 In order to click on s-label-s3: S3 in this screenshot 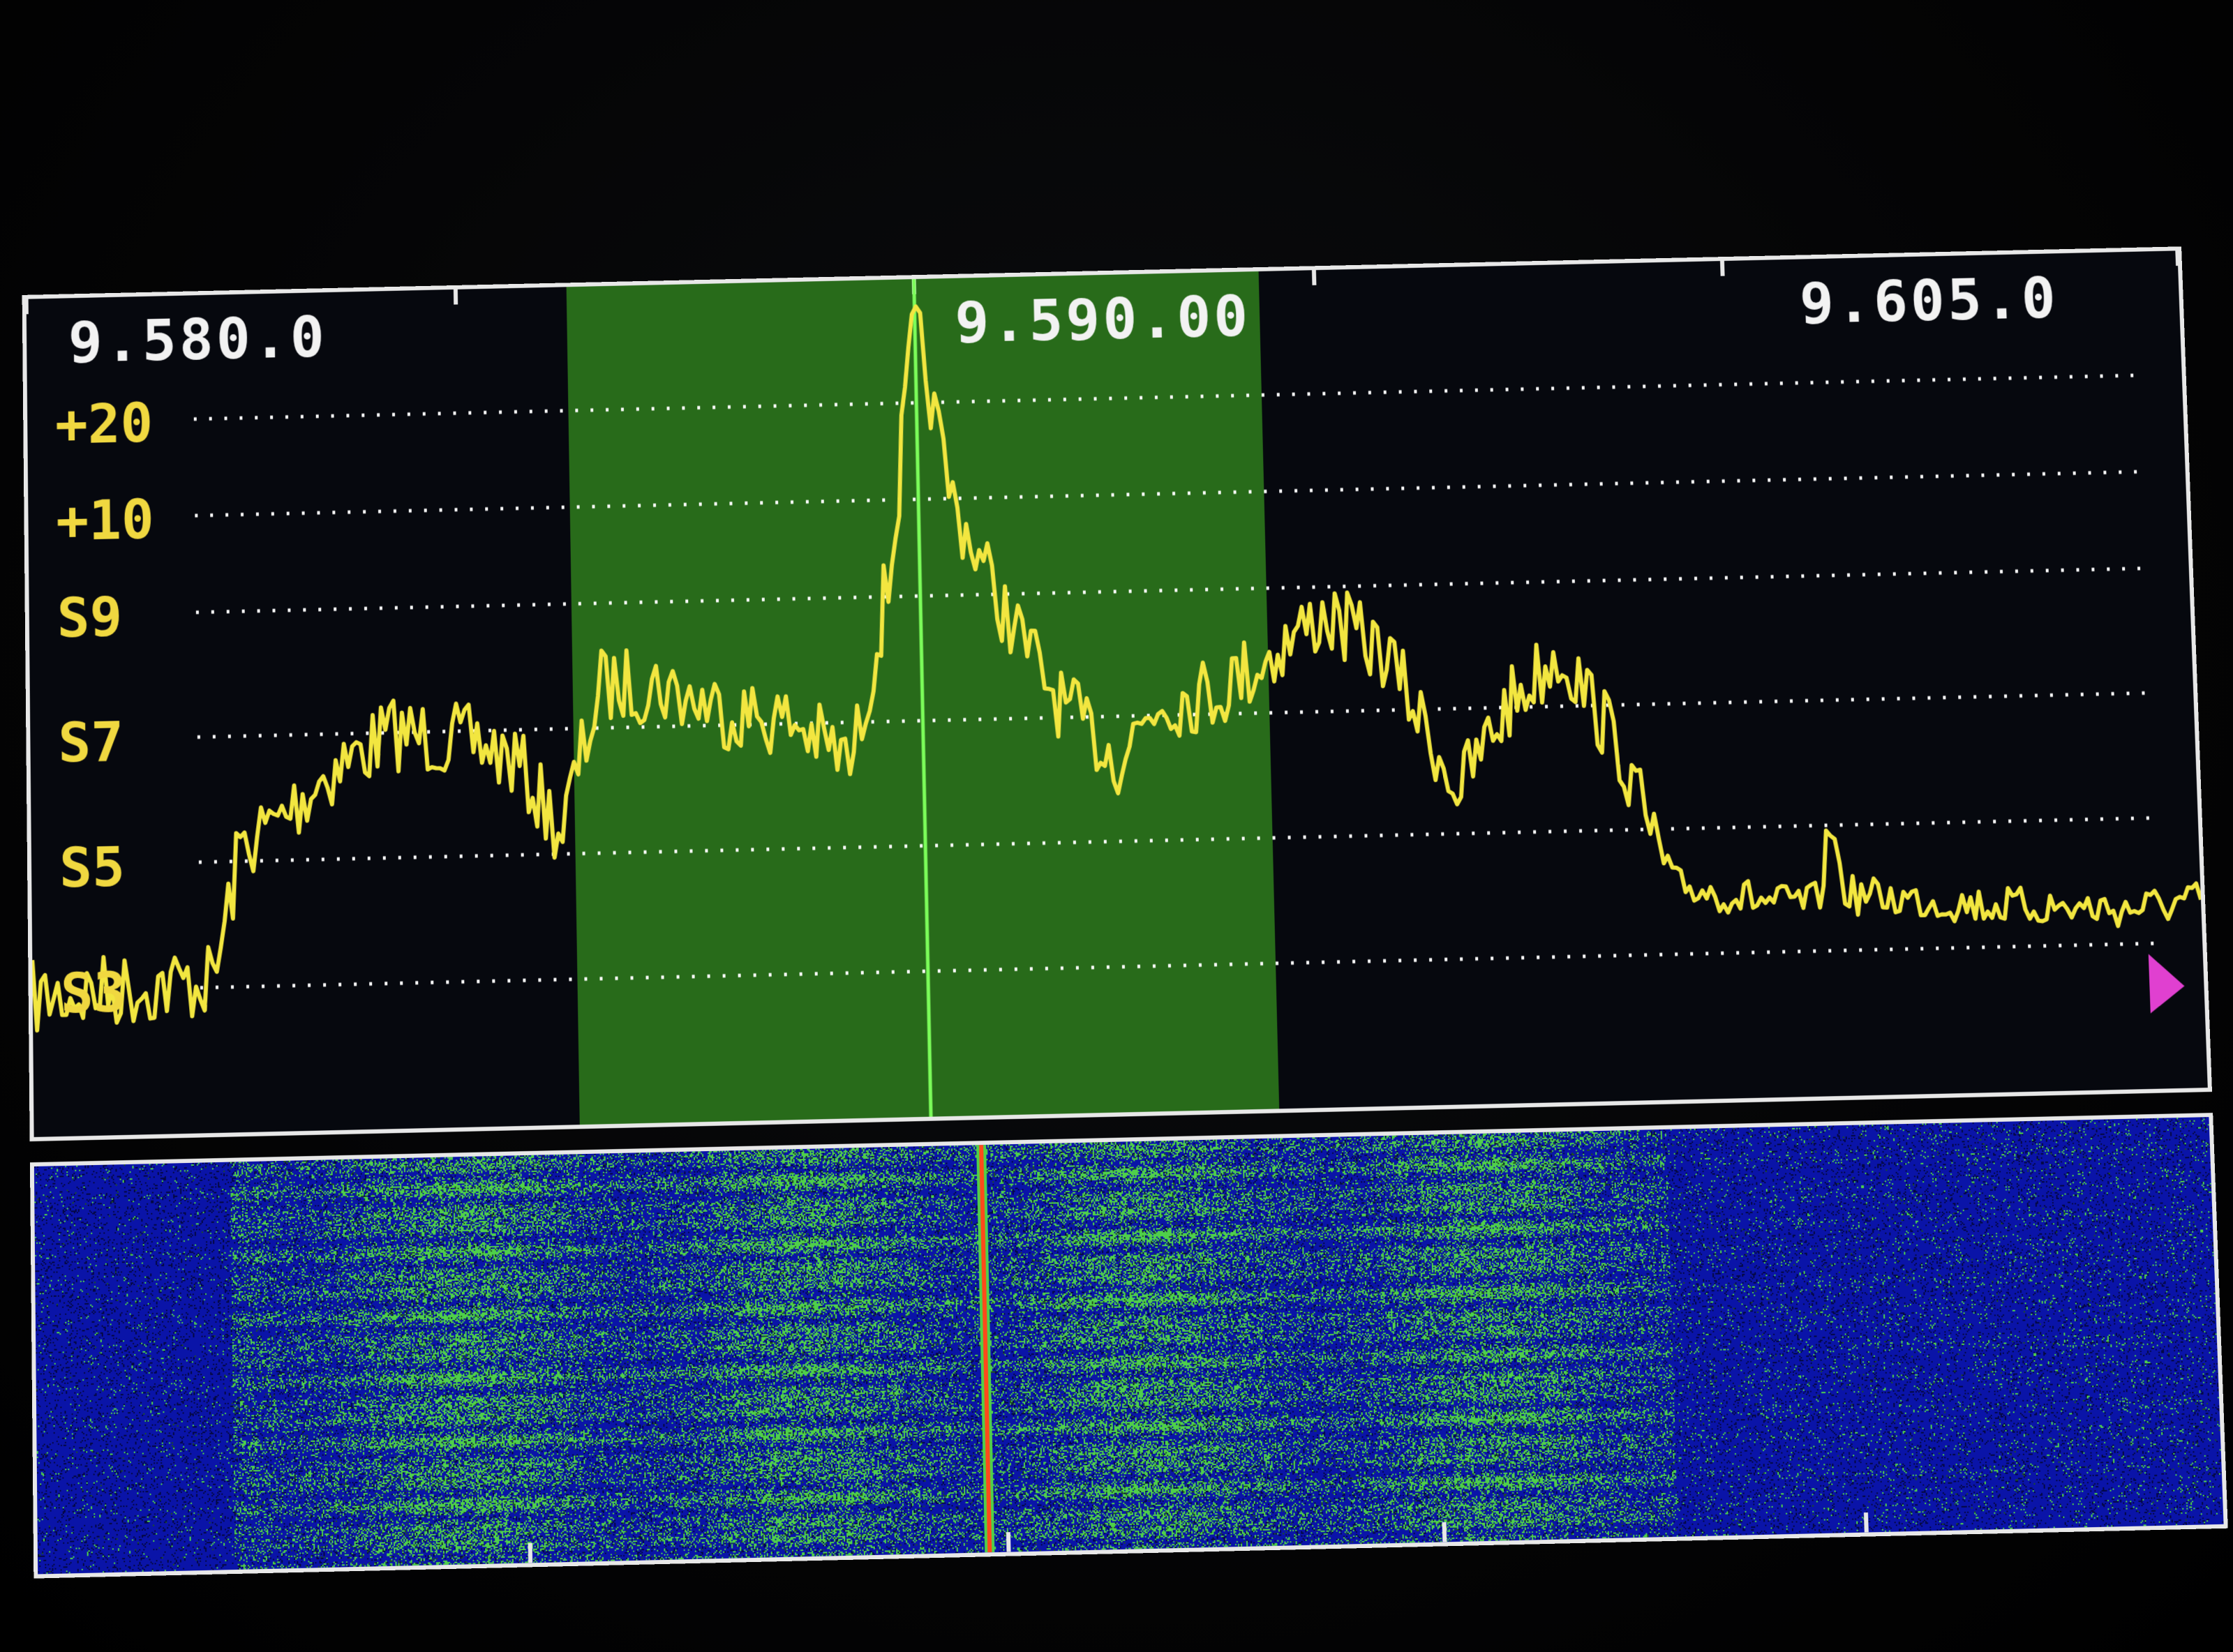, I will do `click(93, 993)`.